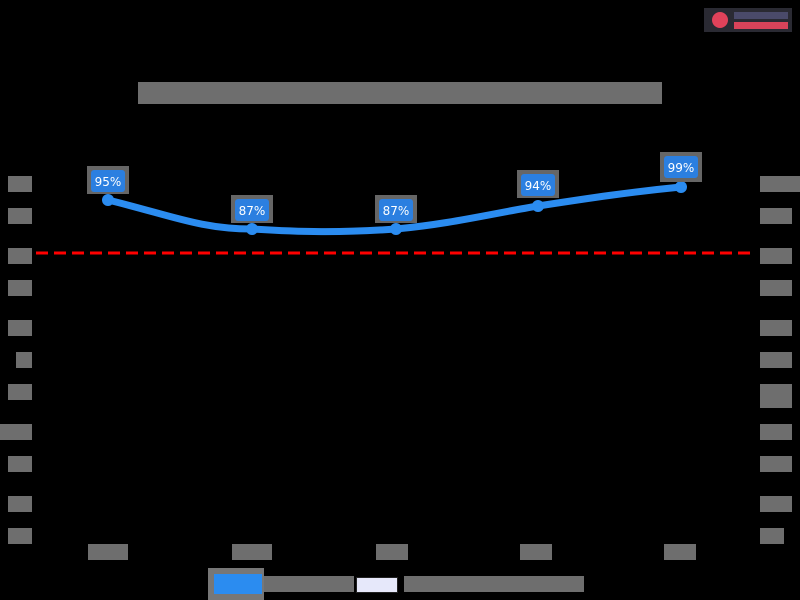  I want to click on legend-label-series, so click(309, 584).